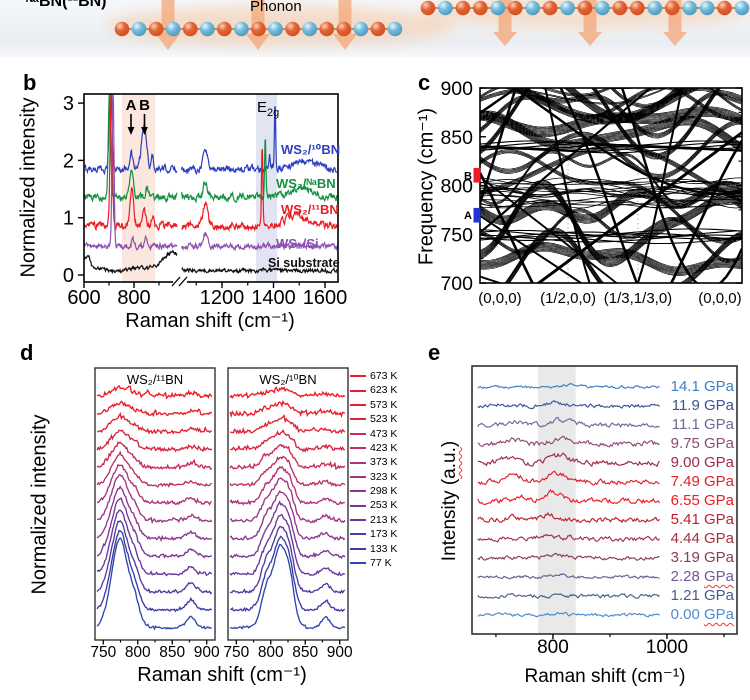 Image resolution: width=750 pixels, height=700 pixels. I want to click on chart-d: 750 800 850 900 750 800 850 900, so click(221, 514).